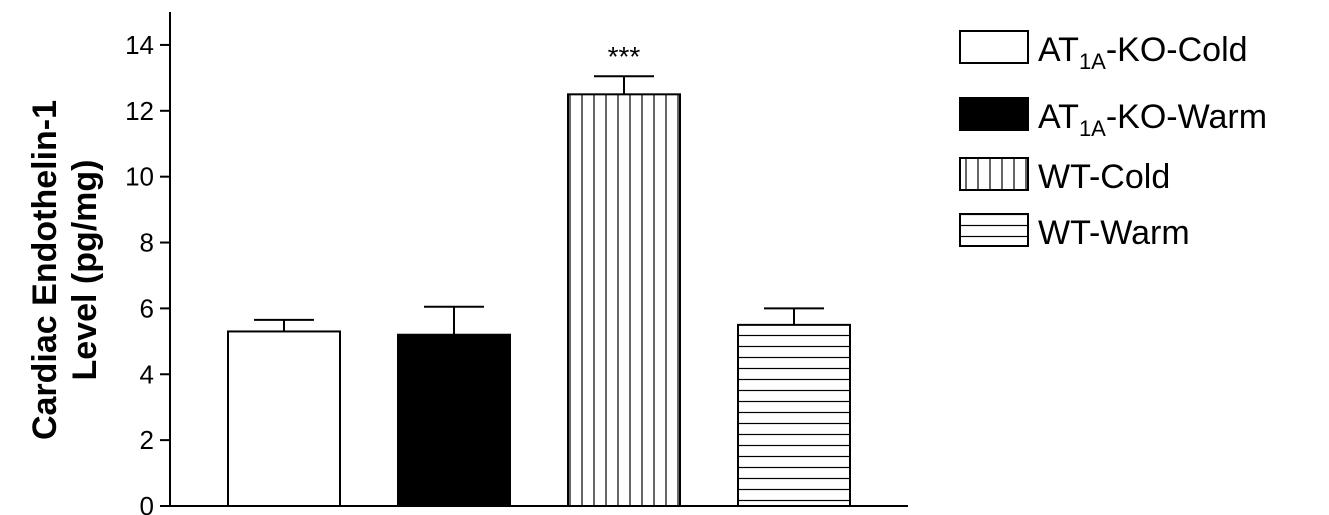 The image size is (1329, 515). I want to click on legend-label: WT-Warm, so click(1114, 233).